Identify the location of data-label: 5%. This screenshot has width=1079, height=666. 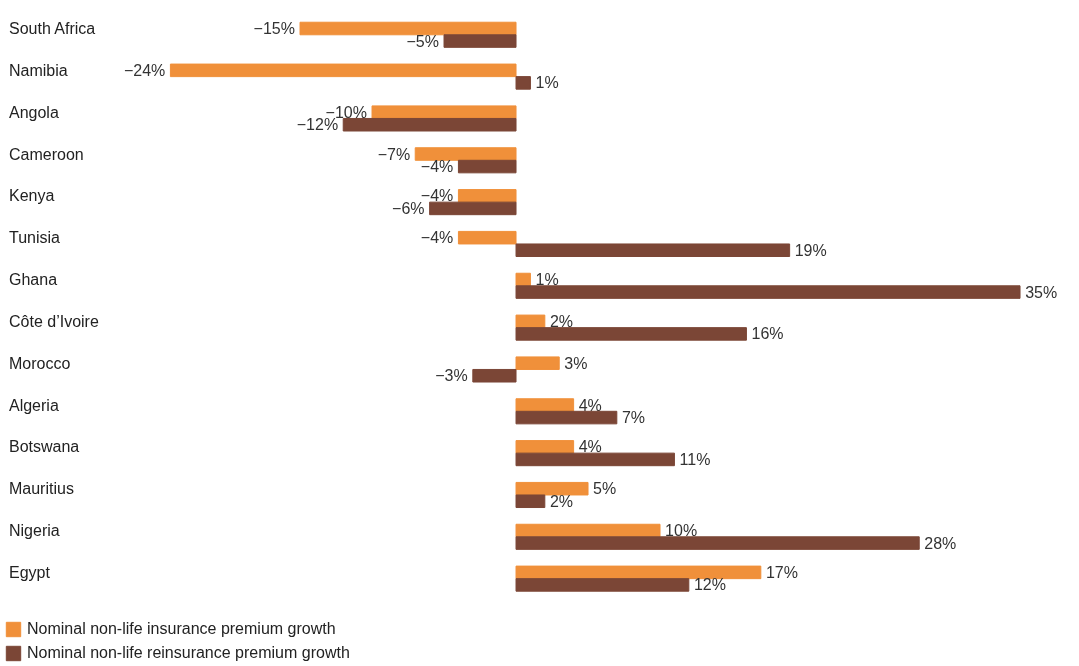
(605, 489).